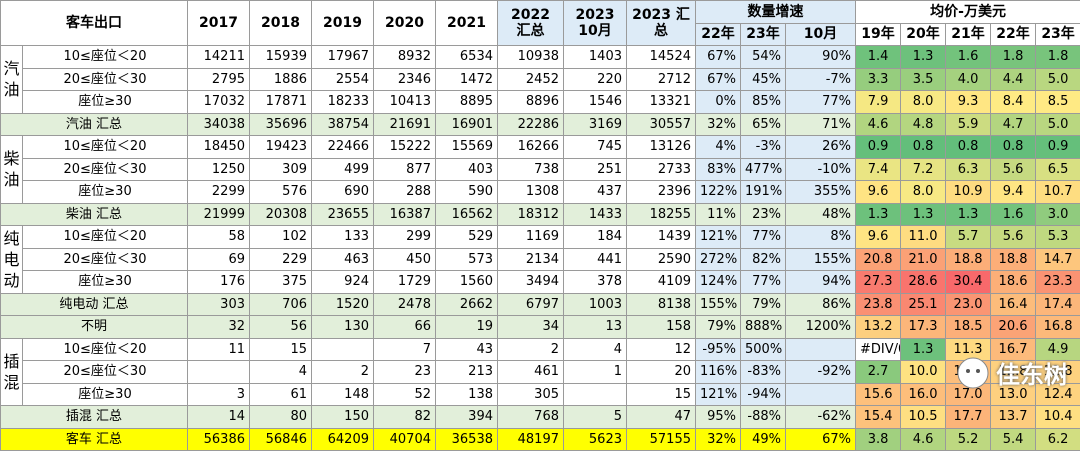 Image resolution: width=1080 pixels, height=451 pixels. I want to click on price-cell: 28.6, so click(923, 282).